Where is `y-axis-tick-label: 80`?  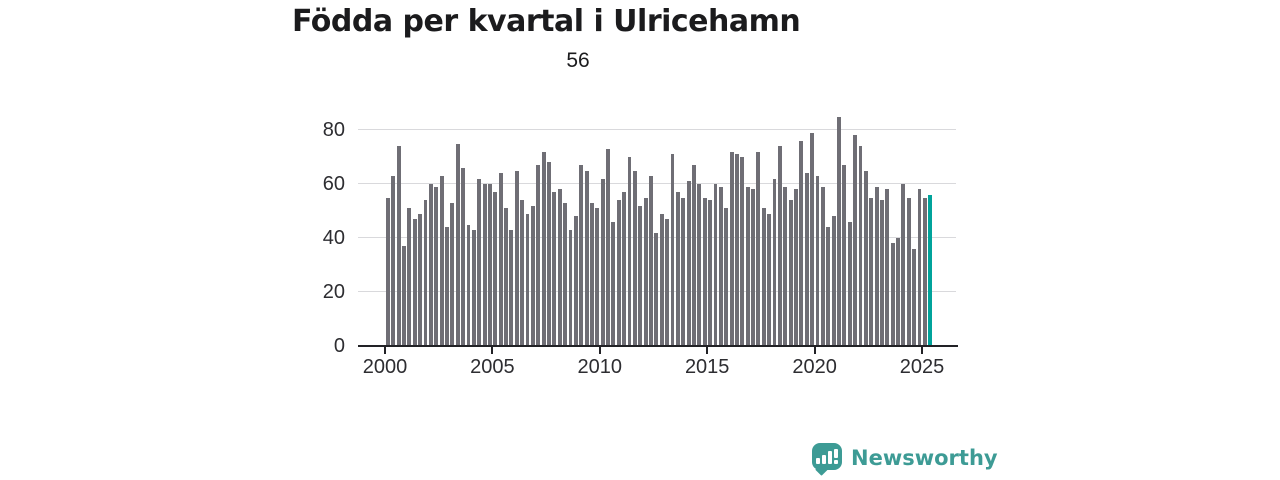
y-axis-tick-label: 80 is located at coordinates (333, 130).